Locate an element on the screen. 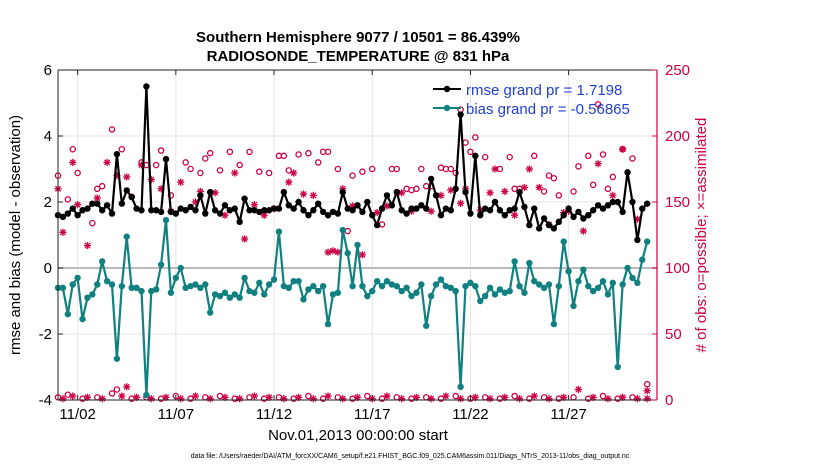 The height and width of the screenshot is (470, 830). y2-tick-label: 200 is located at coordinates (677, 136).